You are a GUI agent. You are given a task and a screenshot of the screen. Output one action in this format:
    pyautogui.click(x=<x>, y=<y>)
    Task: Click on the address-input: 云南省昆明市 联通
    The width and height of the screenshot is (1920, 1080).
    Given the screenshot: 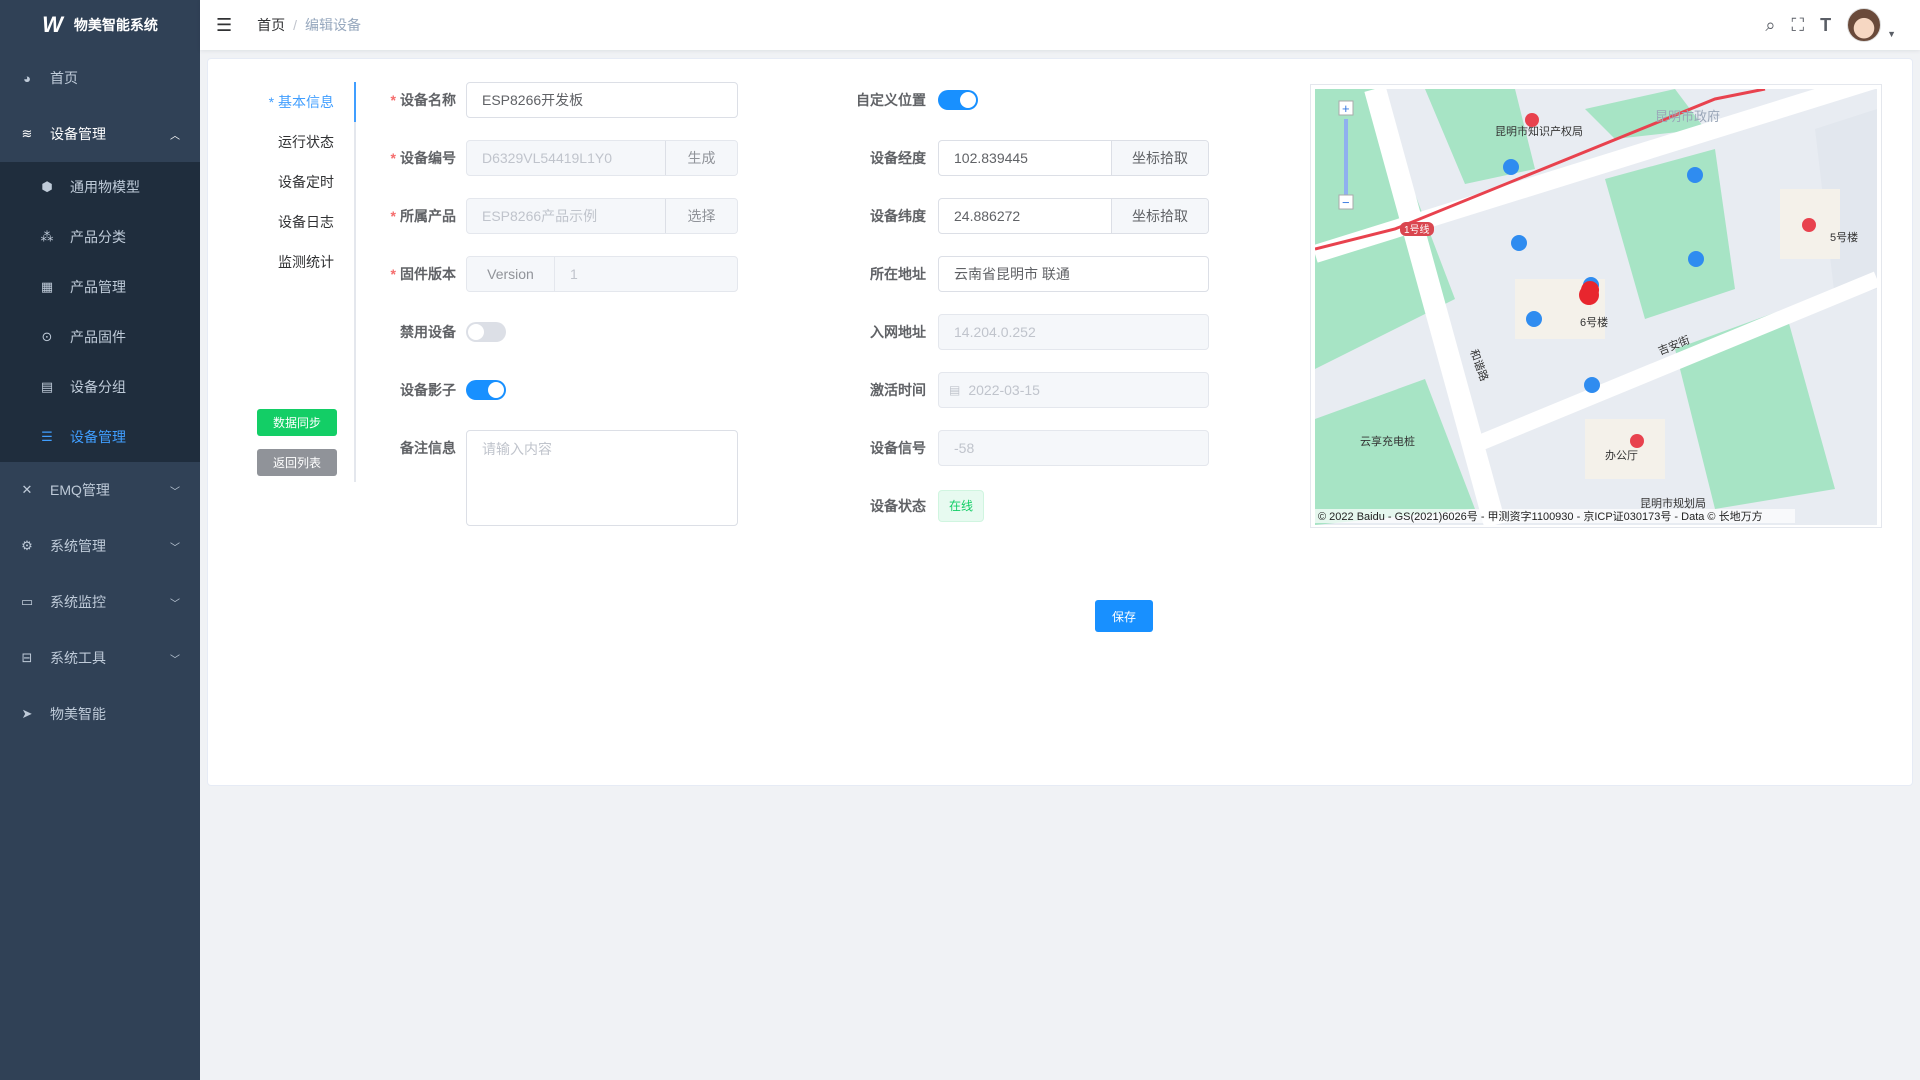 What is the action you would take?
    pyautogui.click(x=1073, y=274)
    